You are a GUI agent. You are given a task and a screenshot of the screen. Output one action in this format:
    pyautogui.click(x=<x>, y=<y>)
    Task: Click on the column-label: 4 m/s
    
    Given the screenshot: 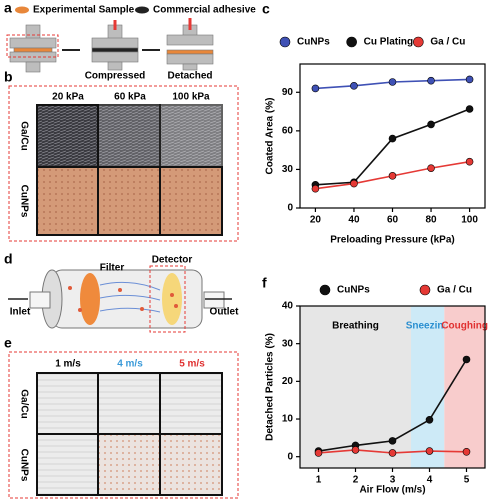 What is the action you would take?
    pyautogui.click(x=130, y=364)
    